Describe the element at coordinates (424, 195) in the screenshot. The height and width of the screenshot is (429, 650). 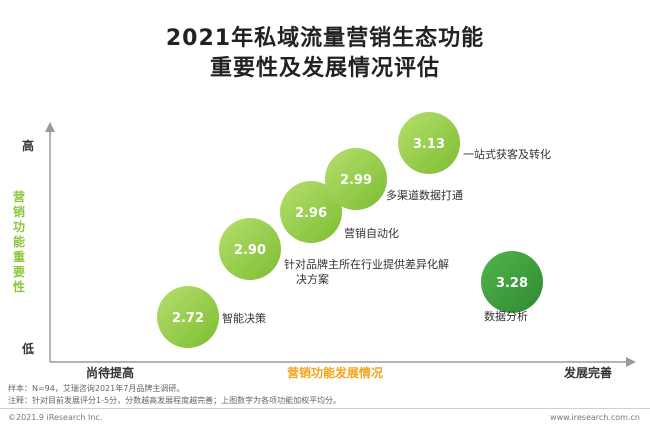
I see `point-label-4: 多渠道数据打通` at that location.